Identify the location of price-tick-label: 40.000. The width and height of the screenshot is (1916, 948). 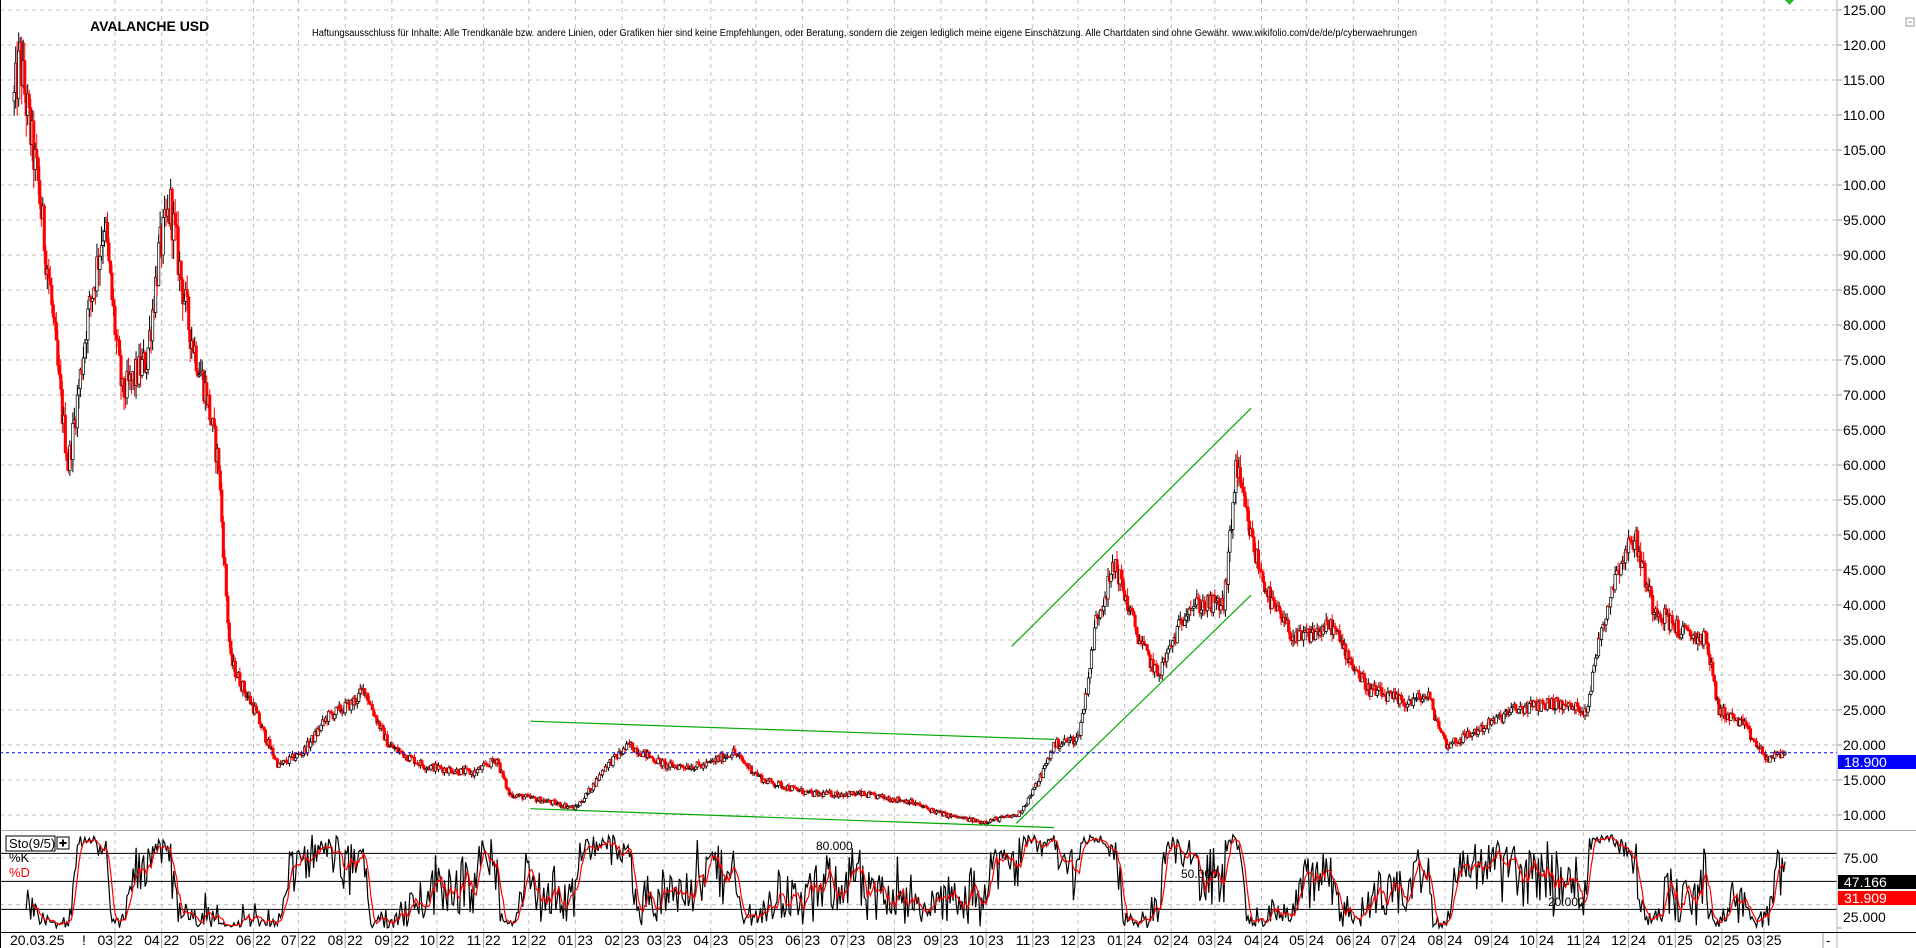
(1864, 605).